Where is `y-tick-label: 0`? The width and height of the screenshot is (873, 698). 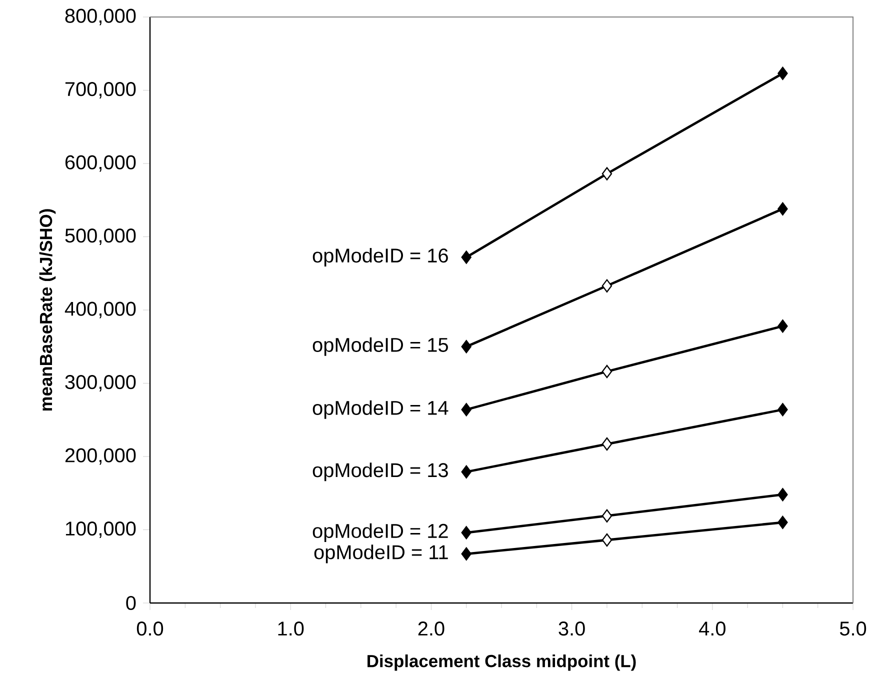 y-tick-label: 0 is located at coordinates (131, 603).